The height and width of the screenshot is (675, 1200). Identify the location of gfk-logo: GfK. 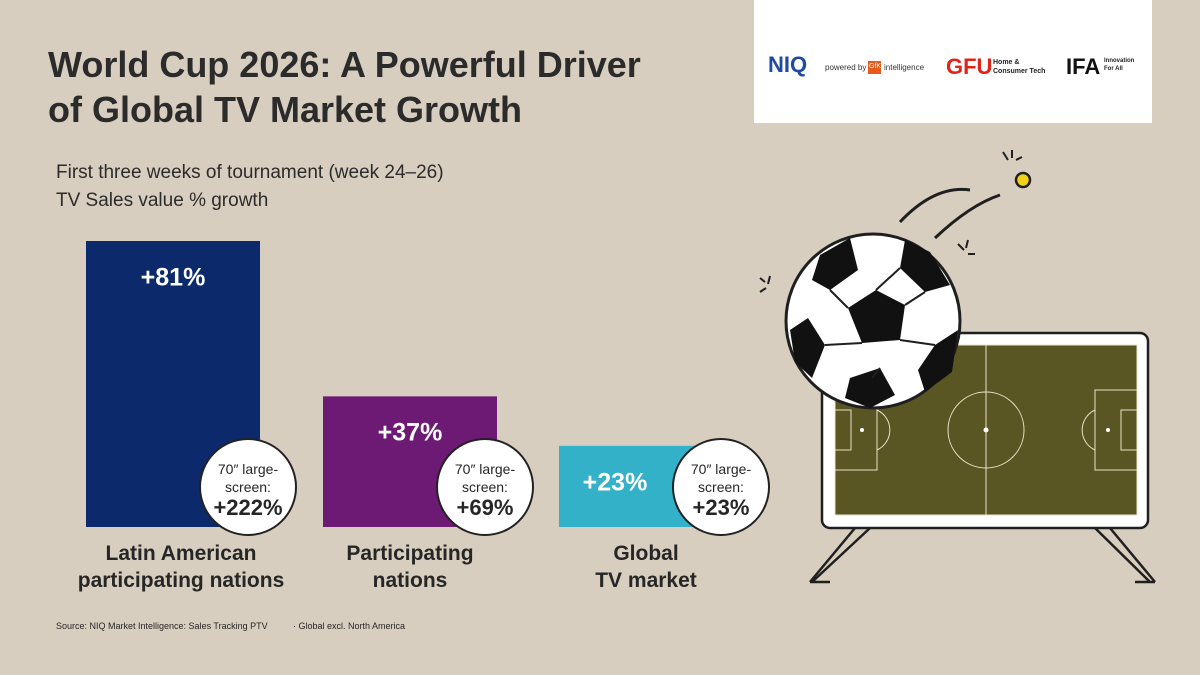
(875, 66).